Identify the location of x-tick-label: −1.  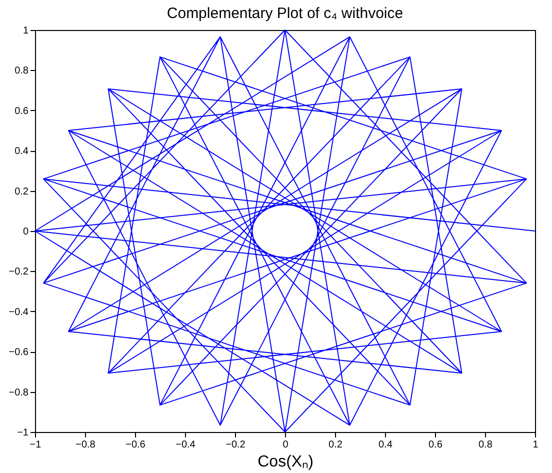
(36, 445).